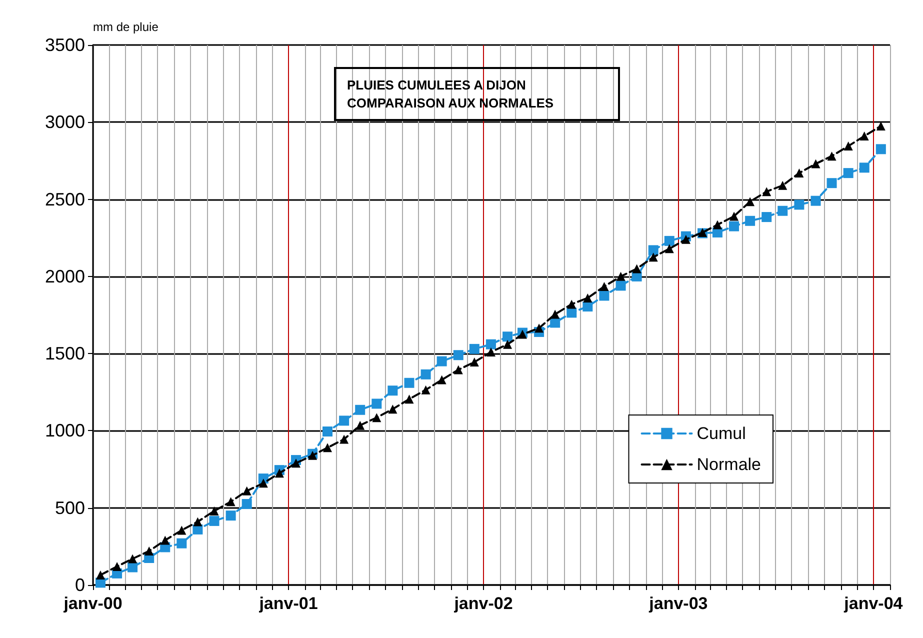  I want to click on x-tick-label: janv-01, so click(288, 603).